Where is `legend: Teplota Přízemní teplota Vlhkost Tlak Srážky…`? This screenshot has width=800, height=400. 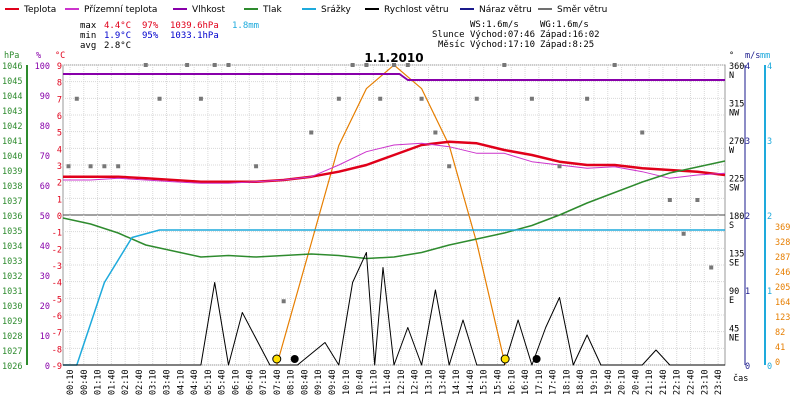
legend: Teplota Přízemní teplota Vlhkost Tlak Srážky… is located at coordinates (306, 10).